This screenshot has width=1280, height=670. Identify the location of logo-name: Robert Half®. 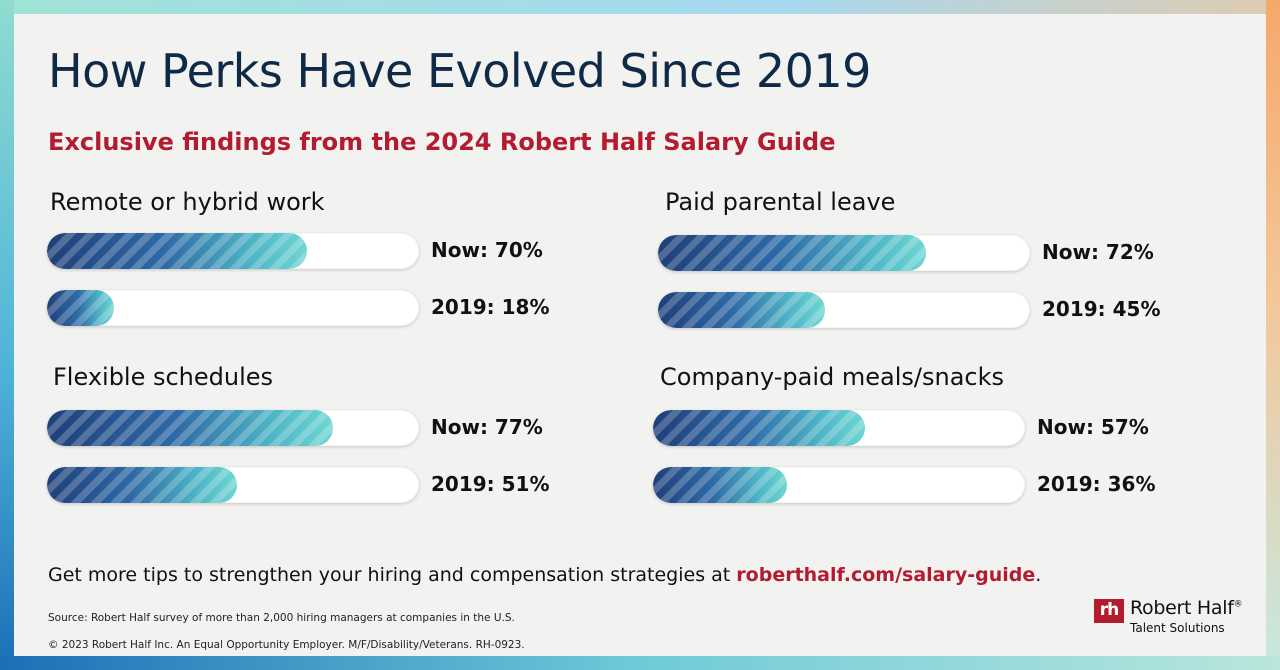
(1186, 608).